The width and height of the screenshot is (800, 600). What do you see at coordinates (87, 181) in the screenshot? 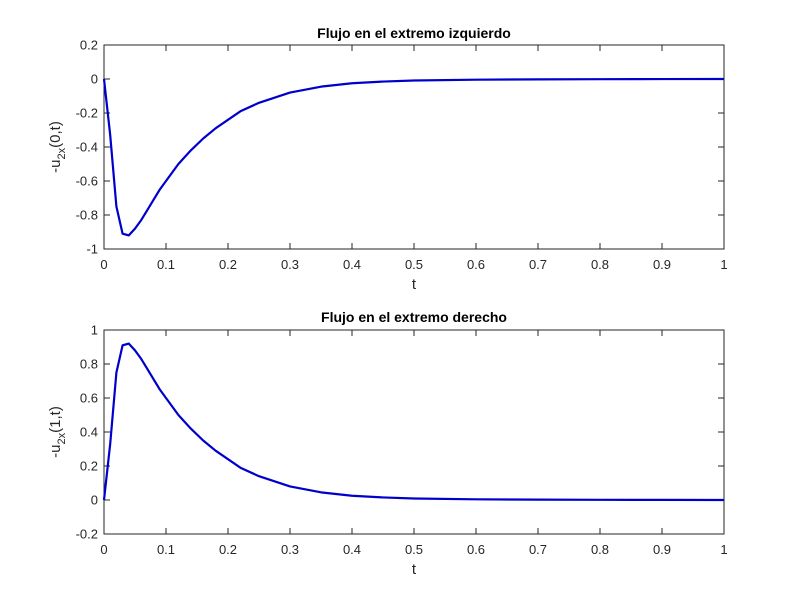
I see `y-tick-label: -0.6` at bounding box center [87, 181].